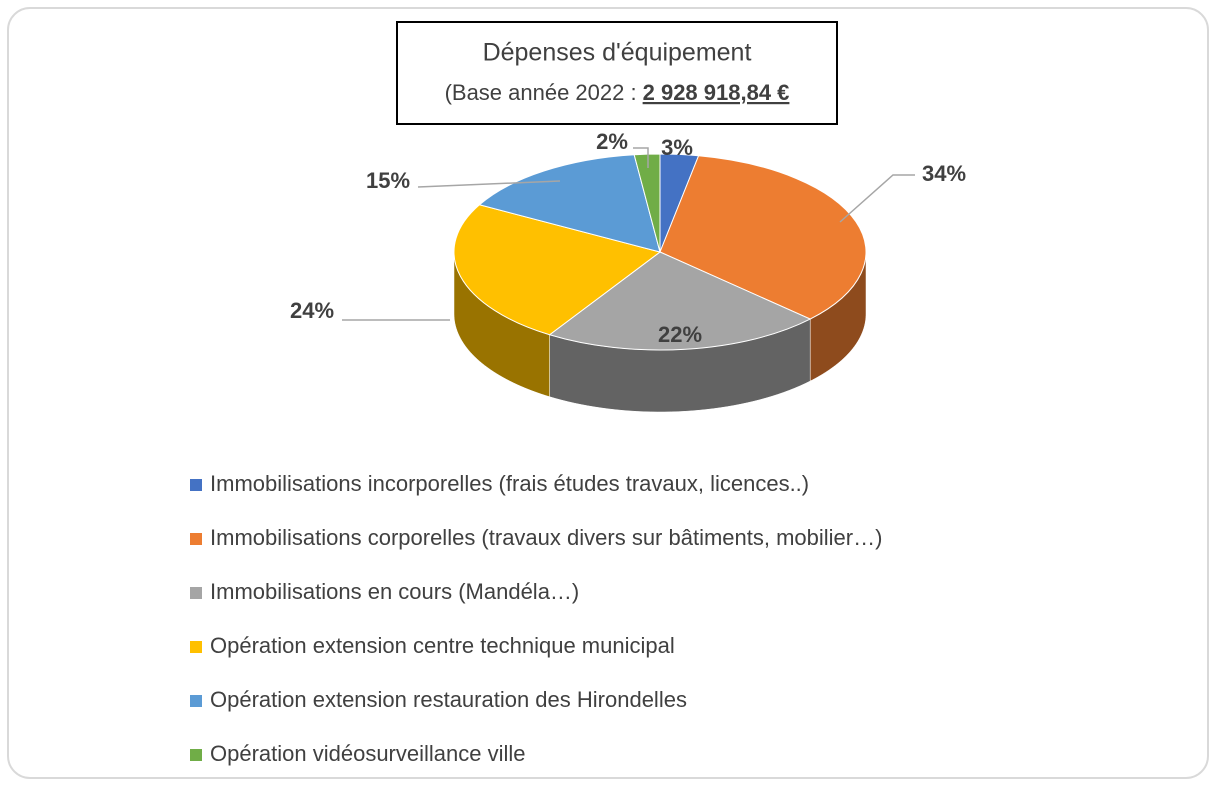  Describe the element at coordinates (388, 180) in the screenshot. I see `data-label: 15%` at that location.